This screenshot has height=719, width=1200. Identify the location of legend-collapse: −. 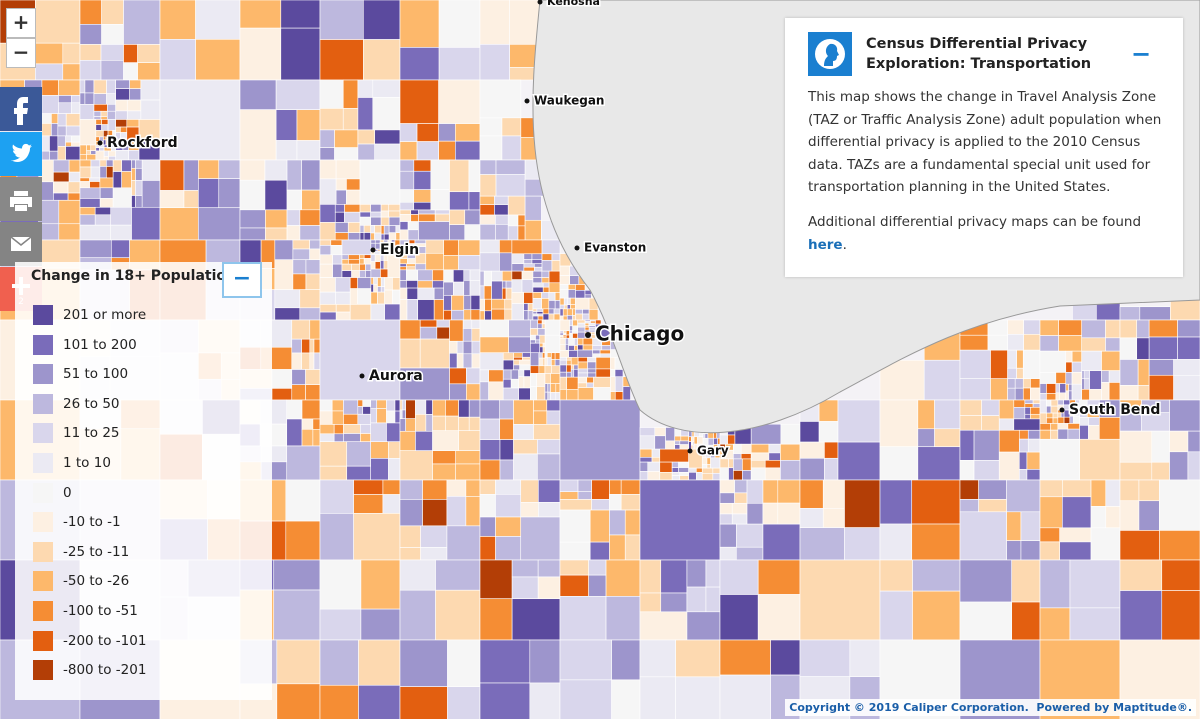
(242, 280).